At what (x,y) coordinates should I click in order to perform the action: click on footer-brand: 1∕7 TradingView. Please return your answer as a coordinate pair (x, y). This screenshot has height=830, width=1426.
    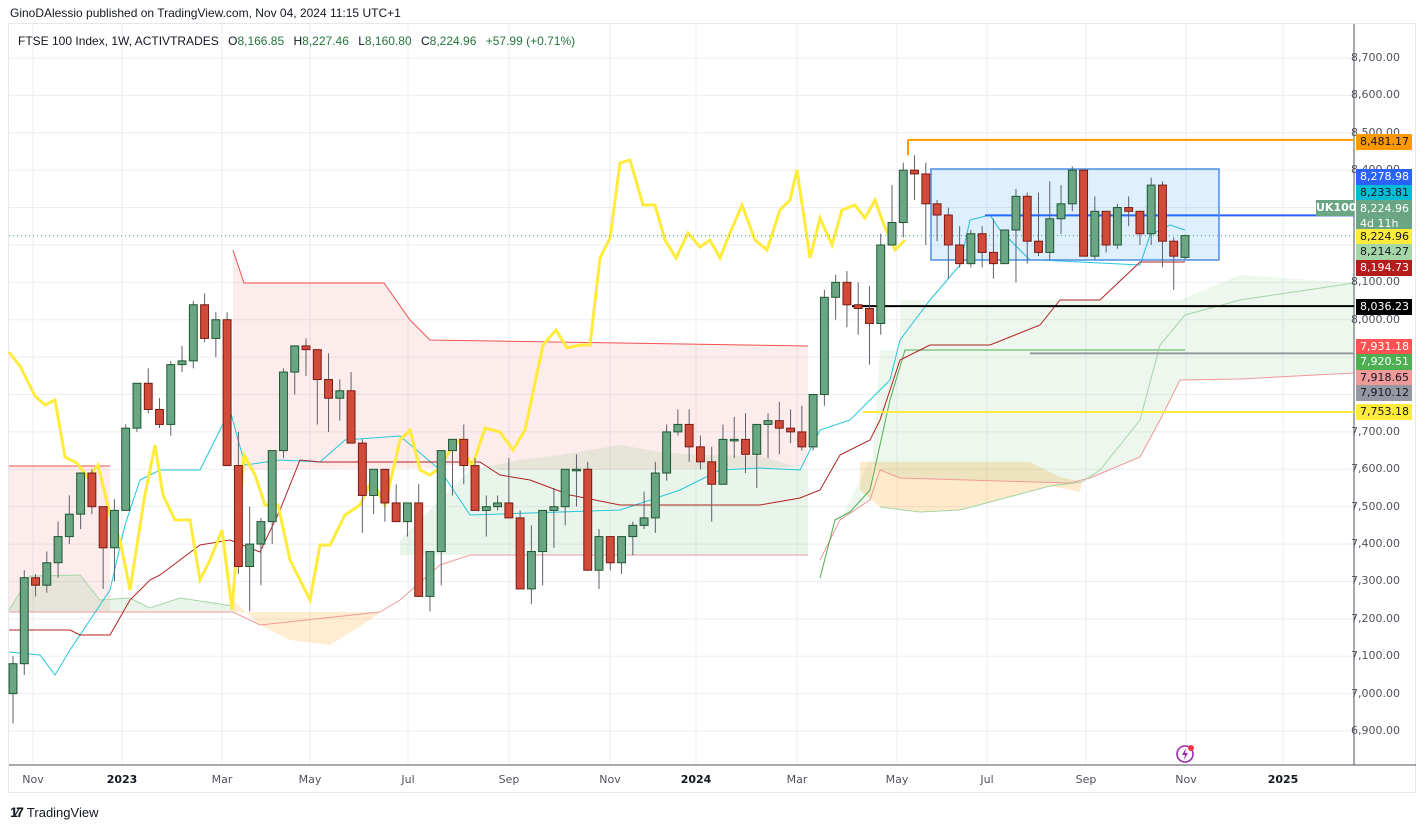
    Looking at the image, I should click on (54, 812).